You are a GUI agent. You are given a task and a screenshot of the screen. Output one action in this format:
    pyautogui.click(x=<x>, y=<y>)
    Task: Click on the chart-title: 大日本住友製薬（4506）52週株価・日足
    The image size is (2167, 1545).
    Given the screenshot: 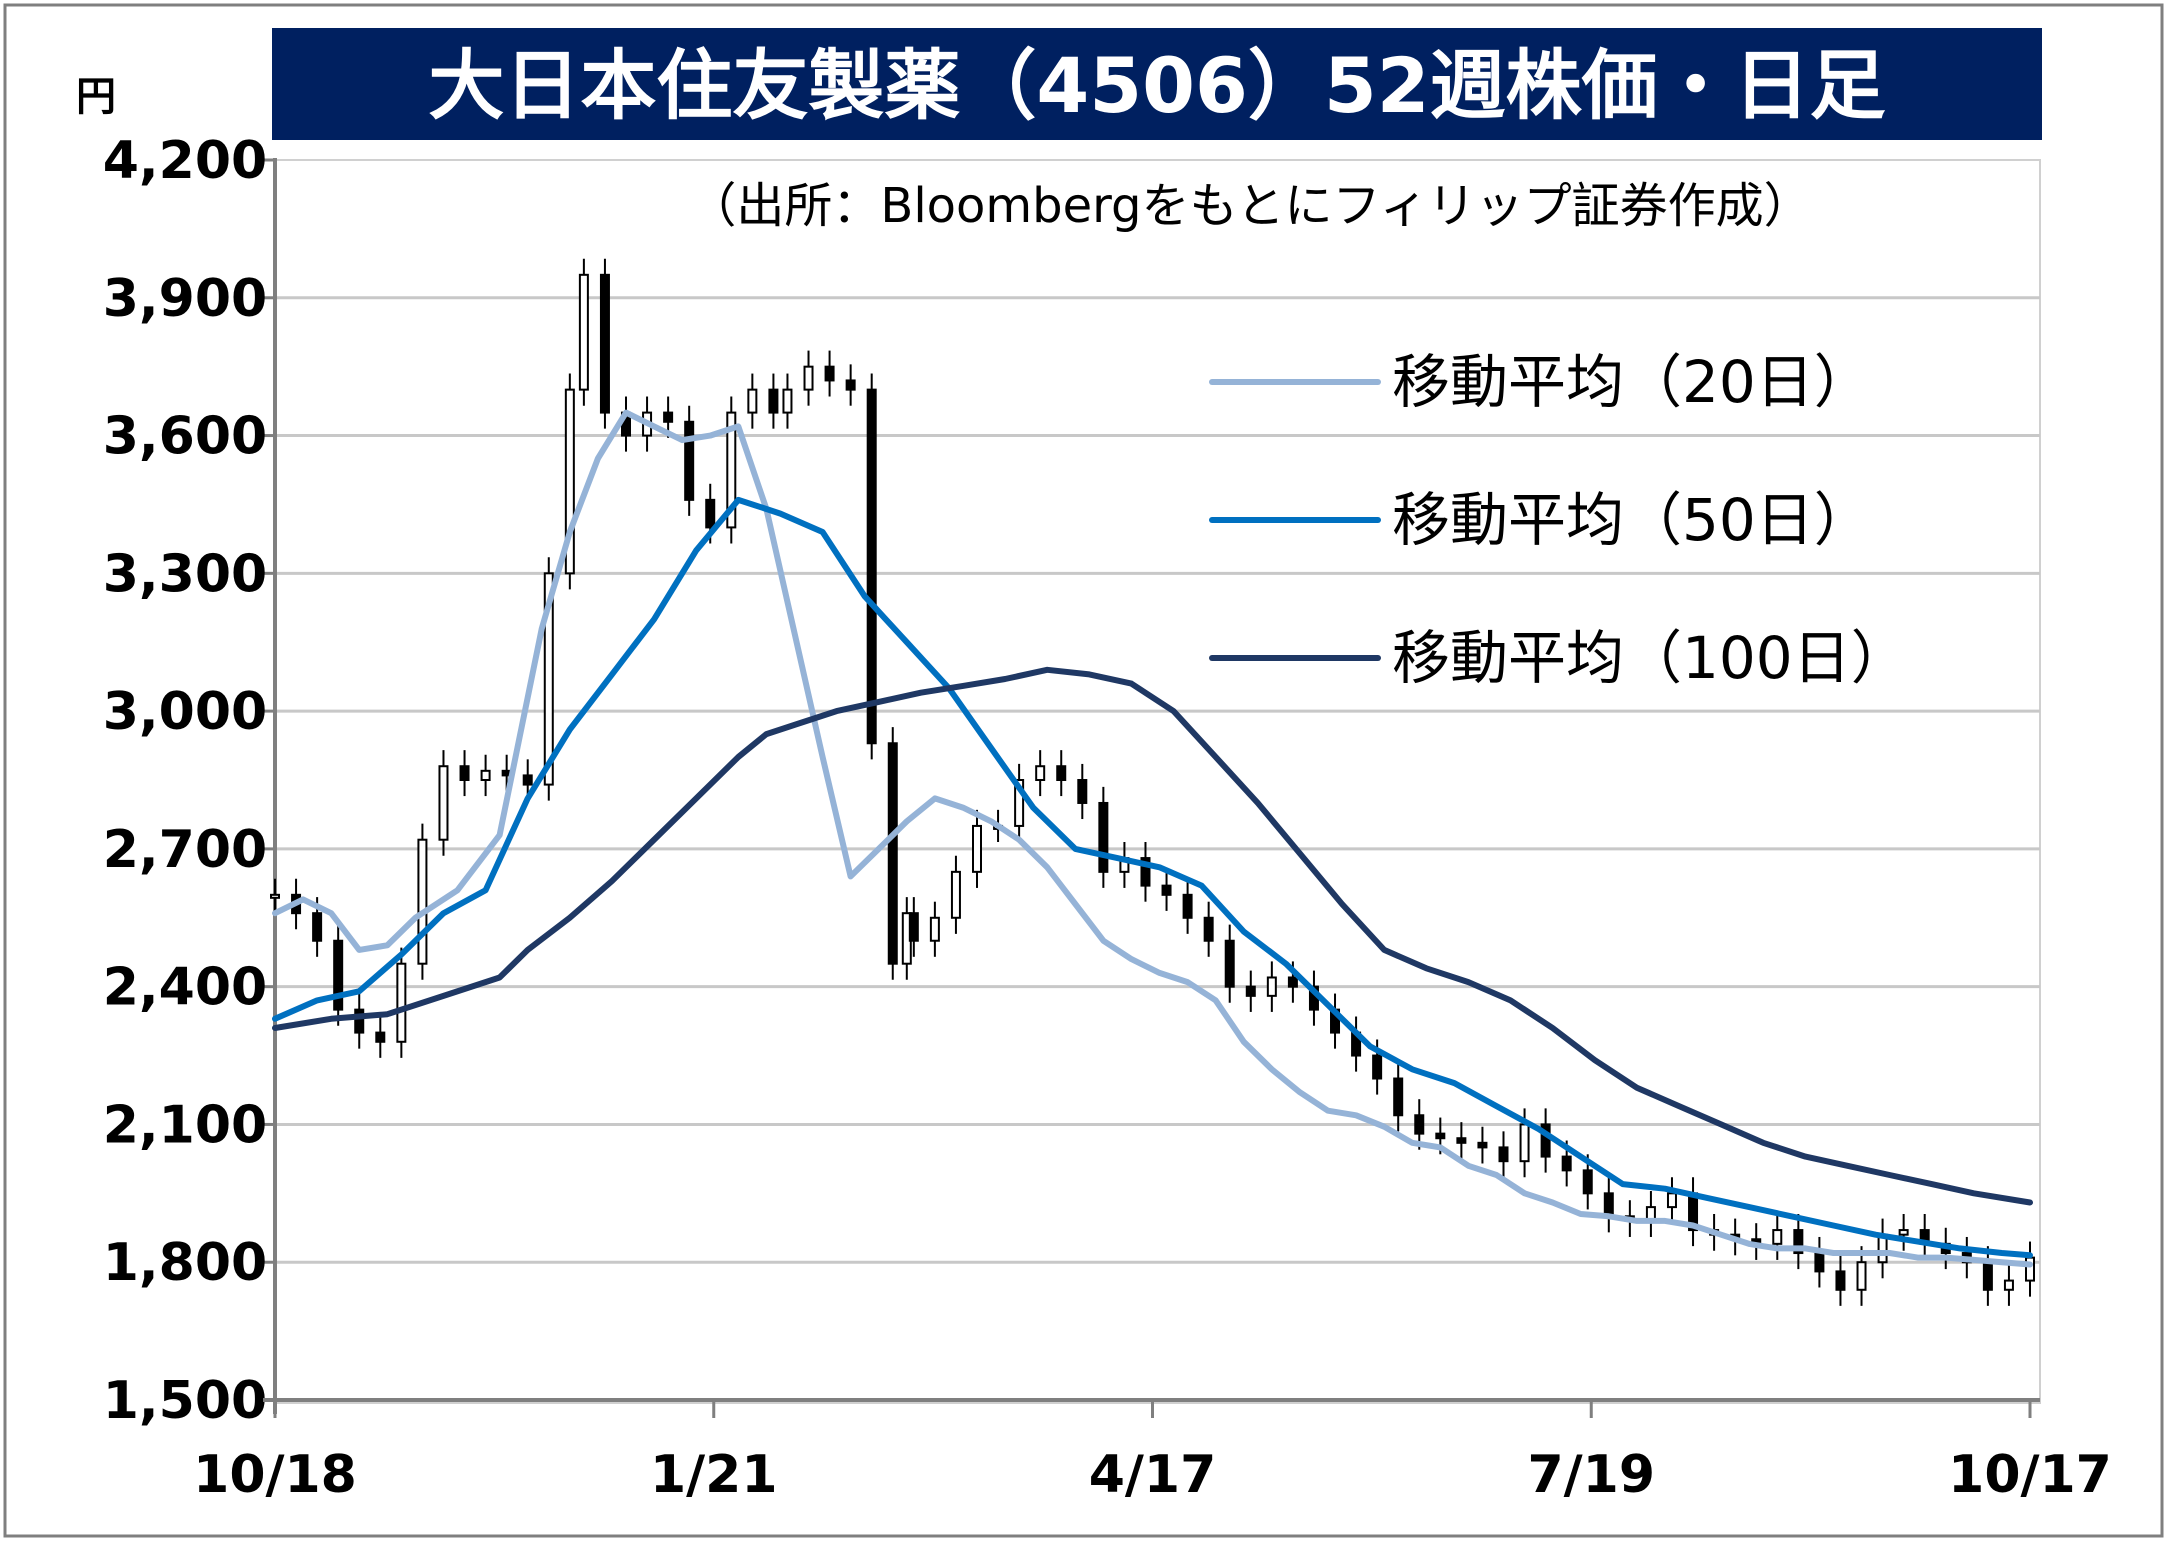 What is the action you would take?
    pyautogui.click(x=1156, y=85)
    